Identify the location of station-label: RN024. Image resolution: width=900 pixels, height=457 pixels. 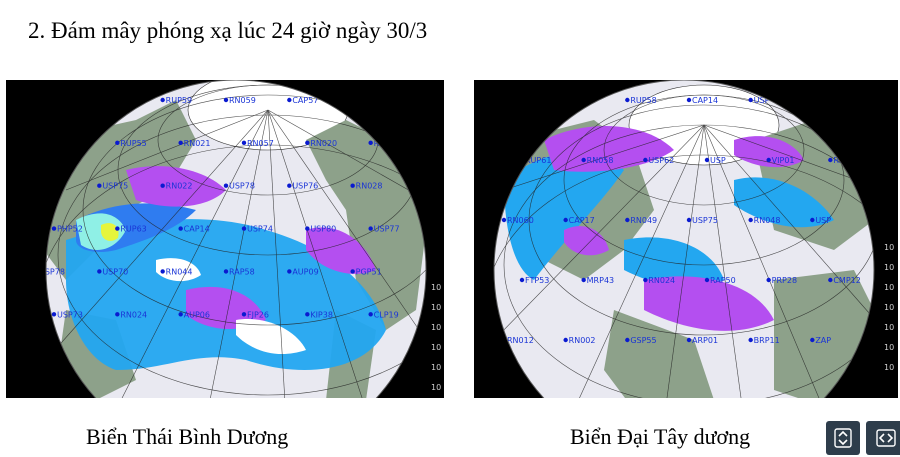
(133, 314).